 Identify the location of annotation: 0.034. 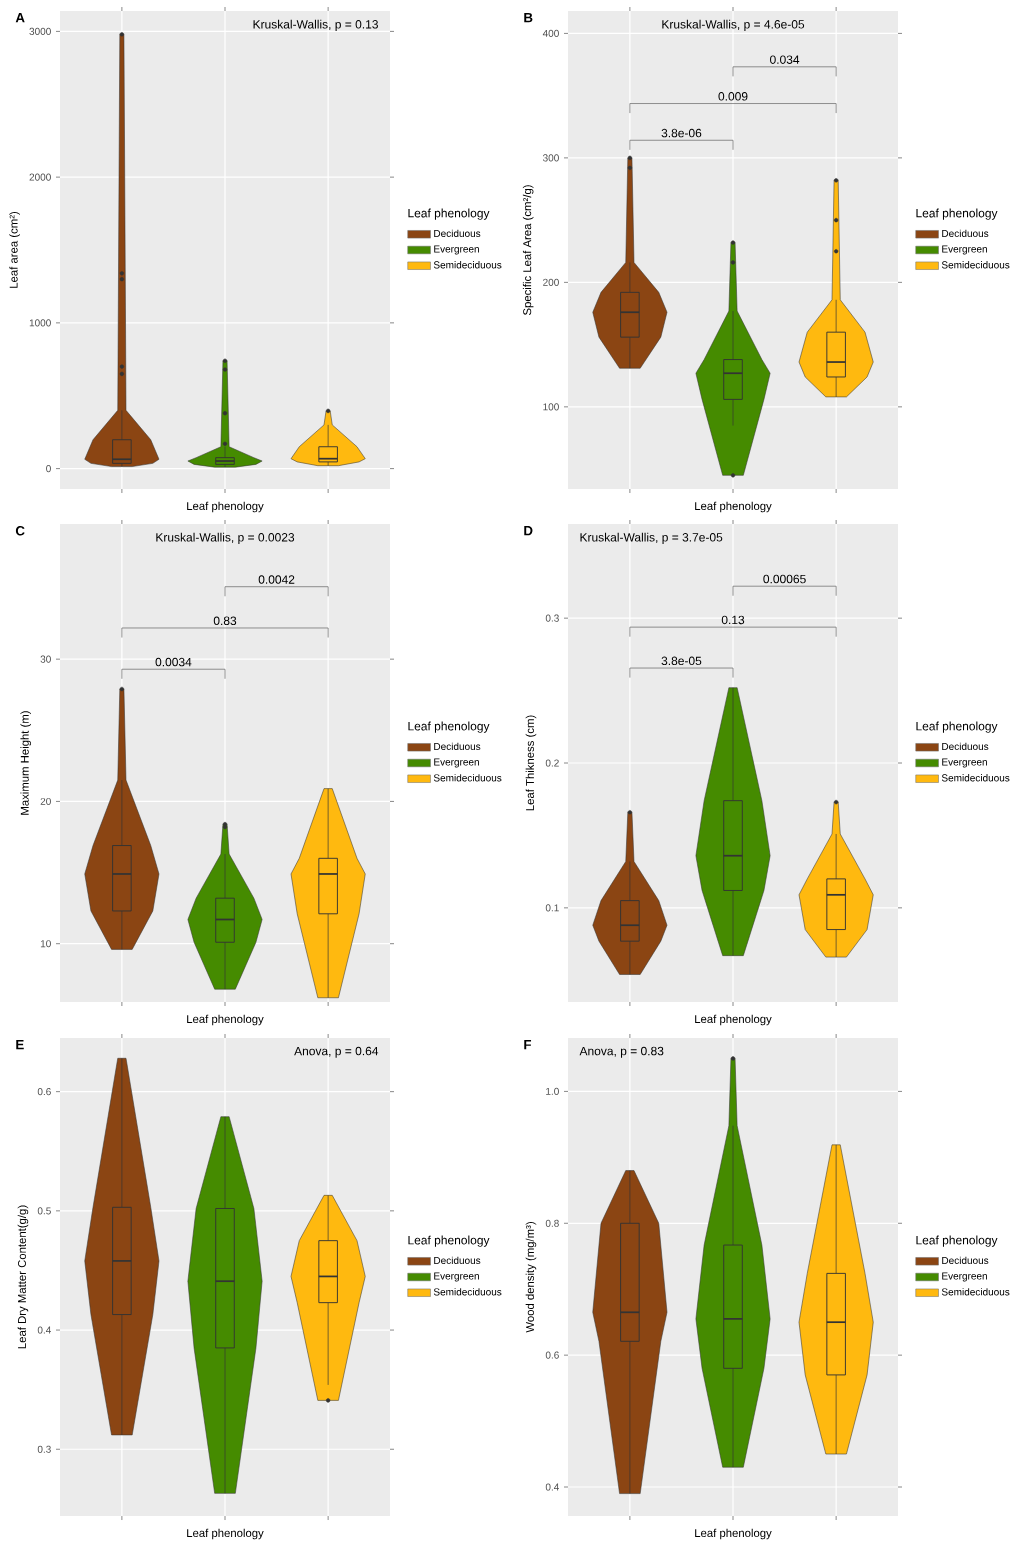
(785, 59).